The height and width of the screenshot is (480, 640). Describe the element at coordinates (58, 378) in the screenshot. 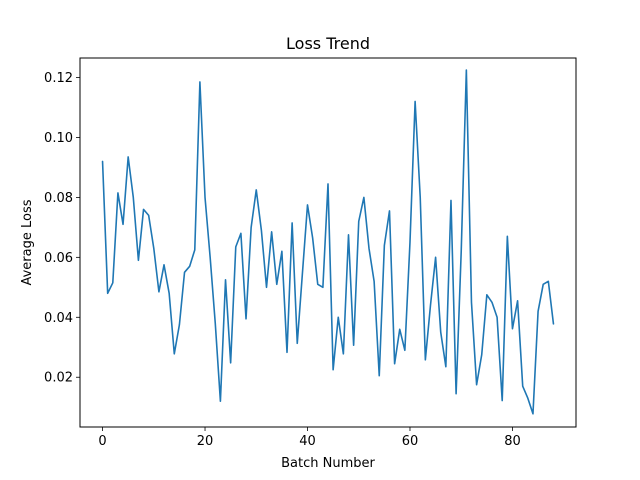

I see `y-tick-label: 0.02` at that location.